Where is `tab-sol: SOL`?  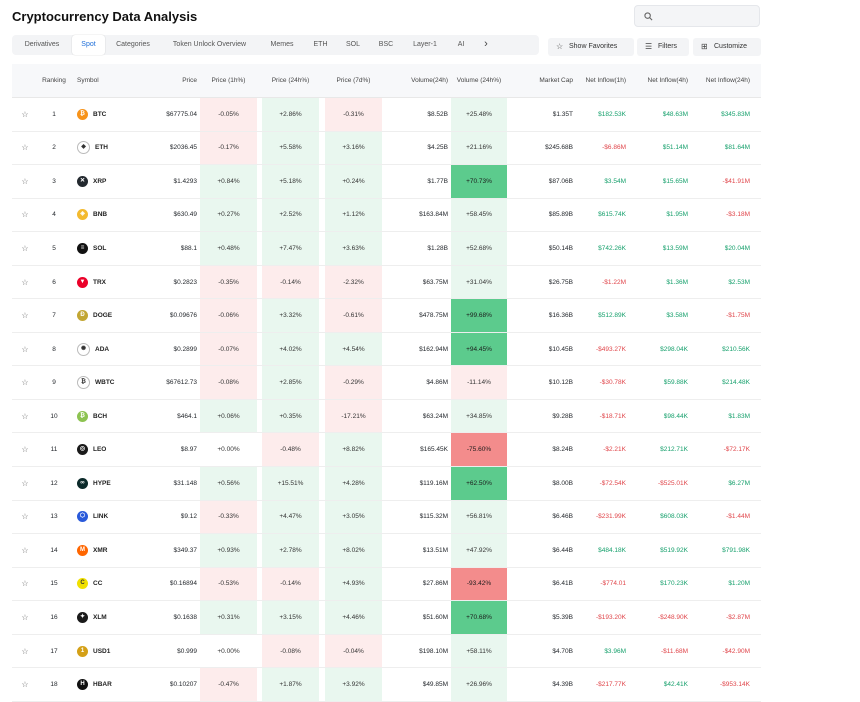 tab-sol: SOL is located at coordinates (352, 44).